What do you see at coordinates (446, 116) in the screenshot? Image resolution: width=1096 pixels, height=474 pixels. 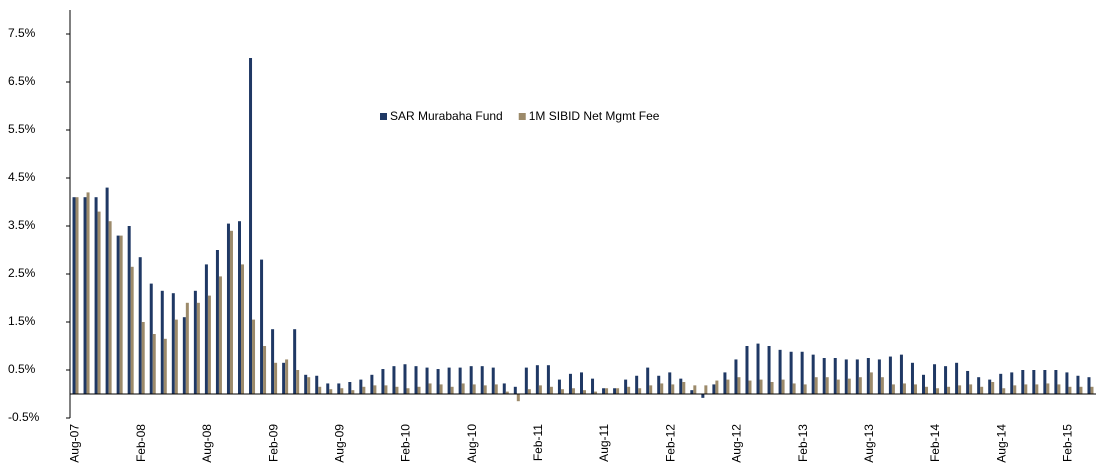 I see `legend-label: SAR Murabaha Fund` at bounding box center [446, 116].